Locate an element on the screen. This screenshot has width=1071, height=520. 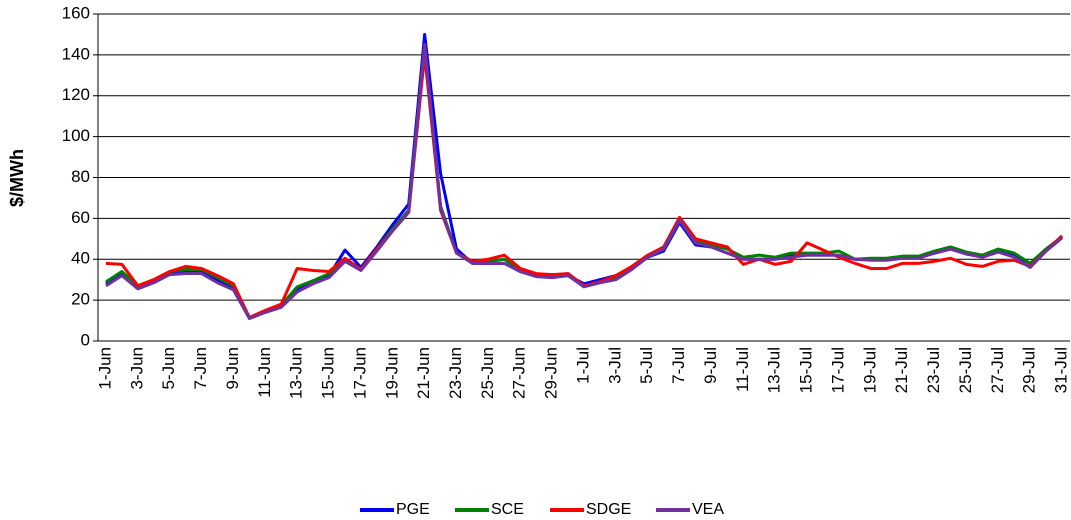
legend-label: PGE is located at coordinates (413, 509).